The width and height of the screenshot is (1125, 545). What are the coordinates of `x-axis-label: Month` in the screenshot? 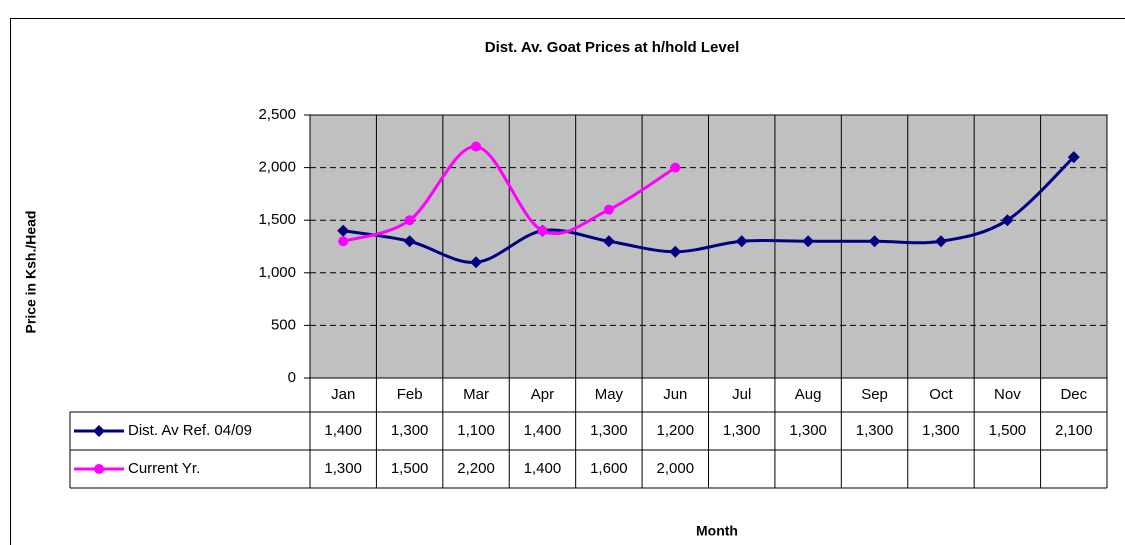 It's located at (717, 531).